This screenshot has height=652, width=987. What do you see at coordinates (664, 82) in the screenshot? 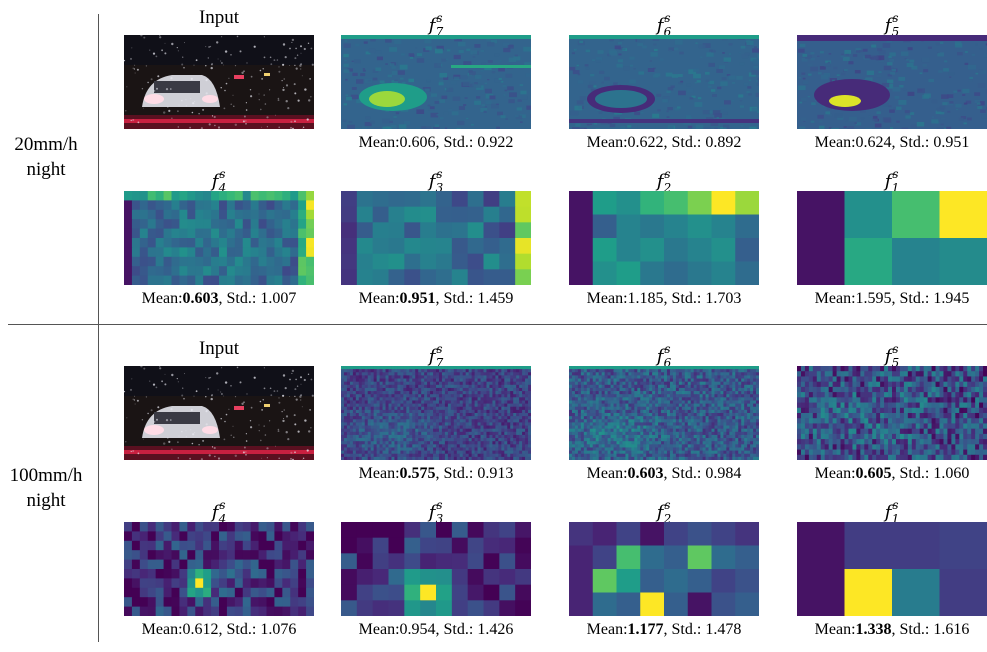
I see `feature-heatmap` at bounding box center [664, 82].